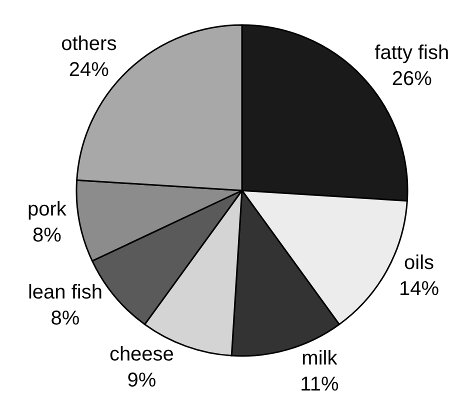  I want to click on data-label: 14%, so click(419, 289).